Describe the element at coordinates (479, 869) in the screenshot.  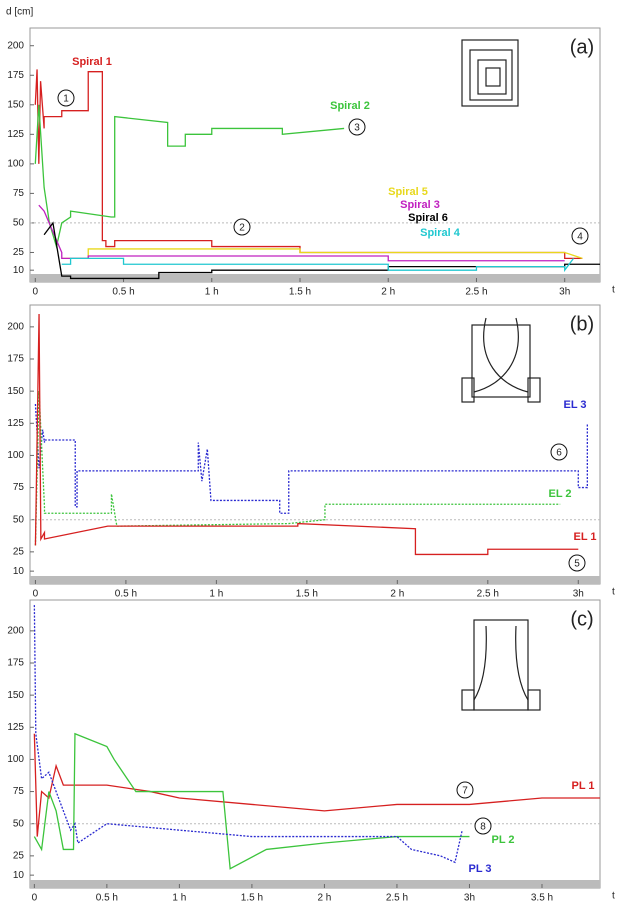
I see `series-label: PL 3` at that location.